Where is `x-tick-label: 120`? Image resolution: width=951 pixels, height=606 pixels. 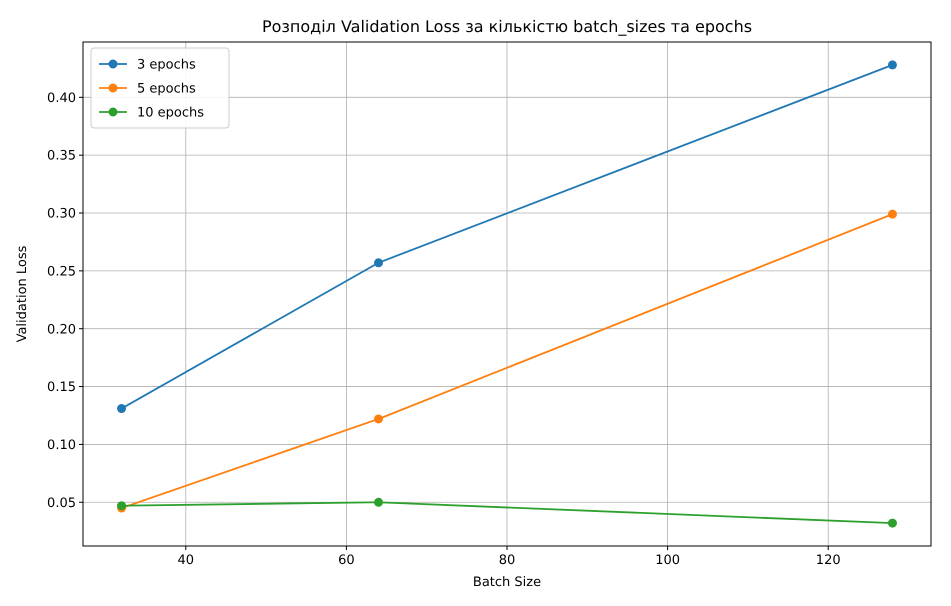
x-tick-label: 120 is located at coordinates (828, 560).